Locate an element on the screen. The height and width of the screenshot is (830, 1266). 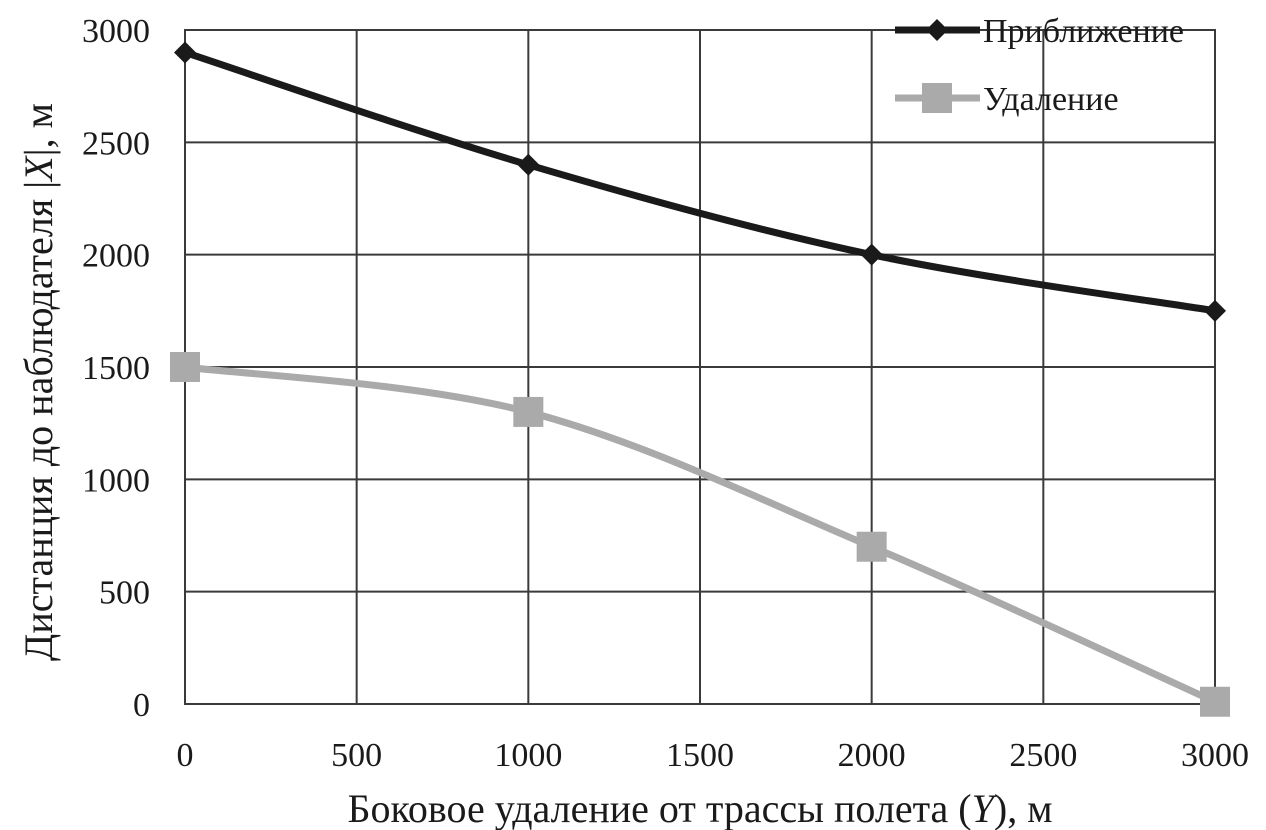
y-tick-label: 1500 is located at coordinates (116, 368).